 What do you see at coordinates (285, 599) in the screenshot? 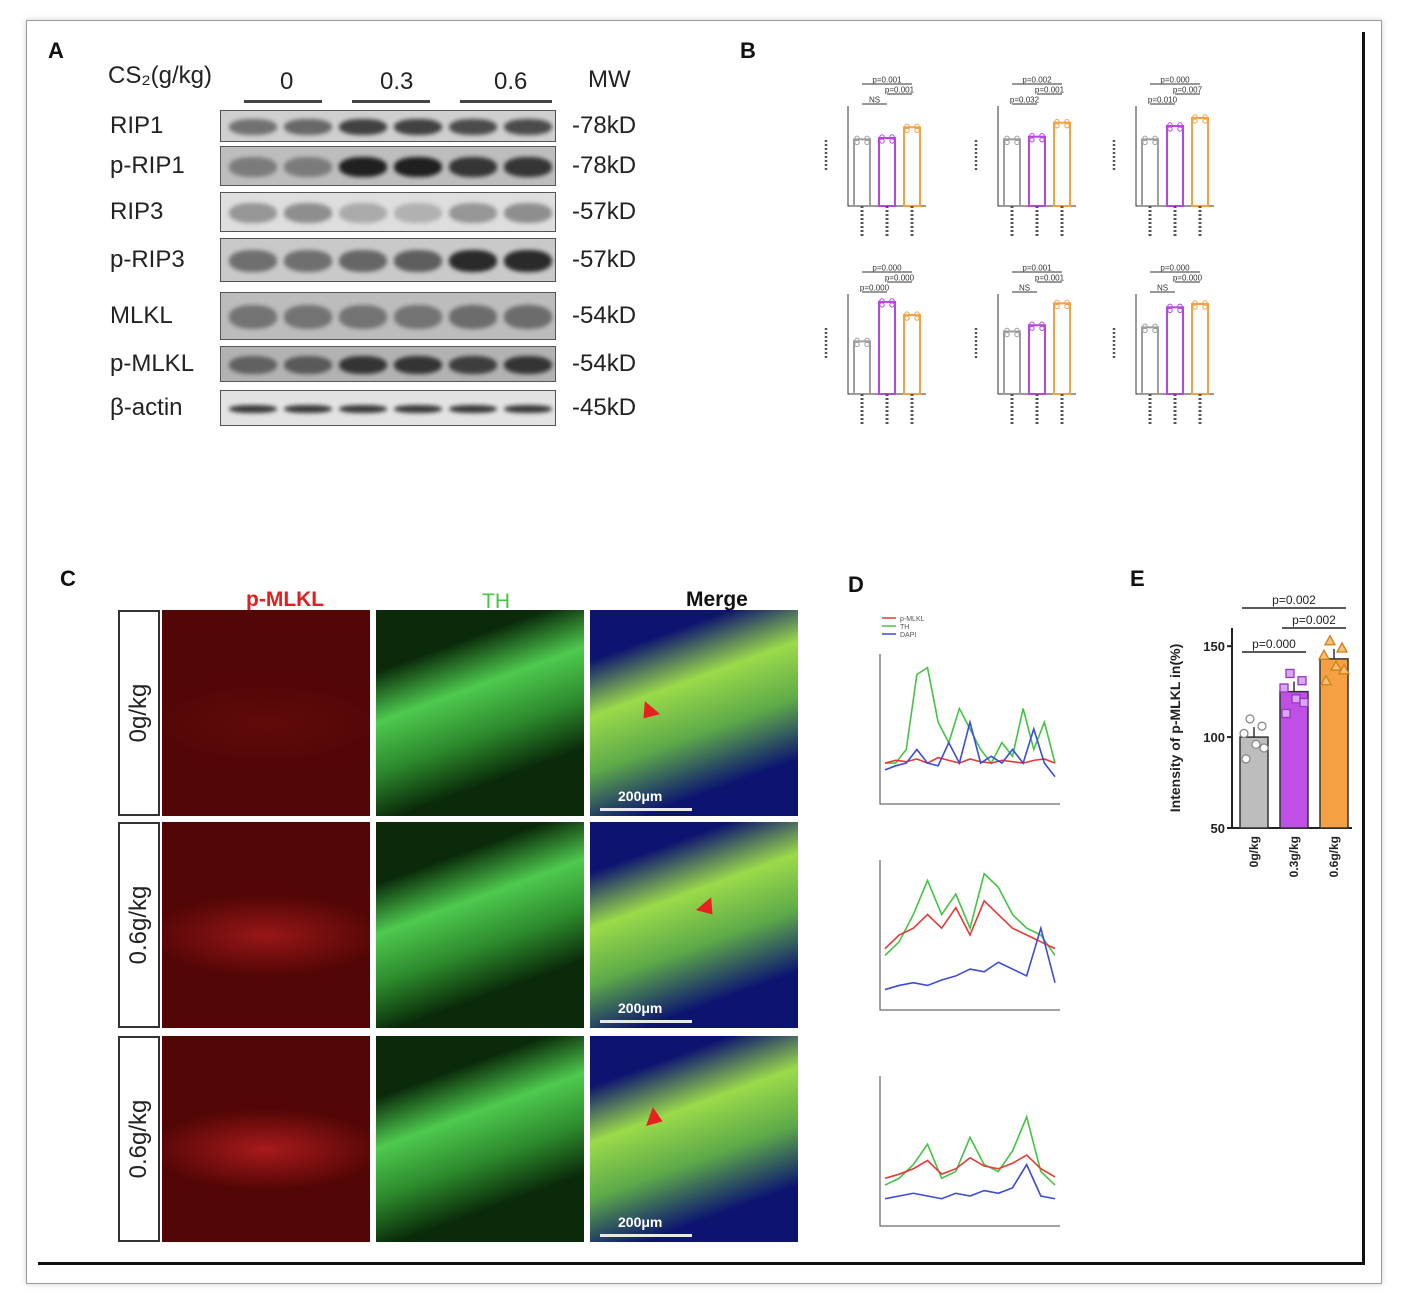
I see `col-head-pmlkl: p-MLKL` at bounding box center [285, 599].